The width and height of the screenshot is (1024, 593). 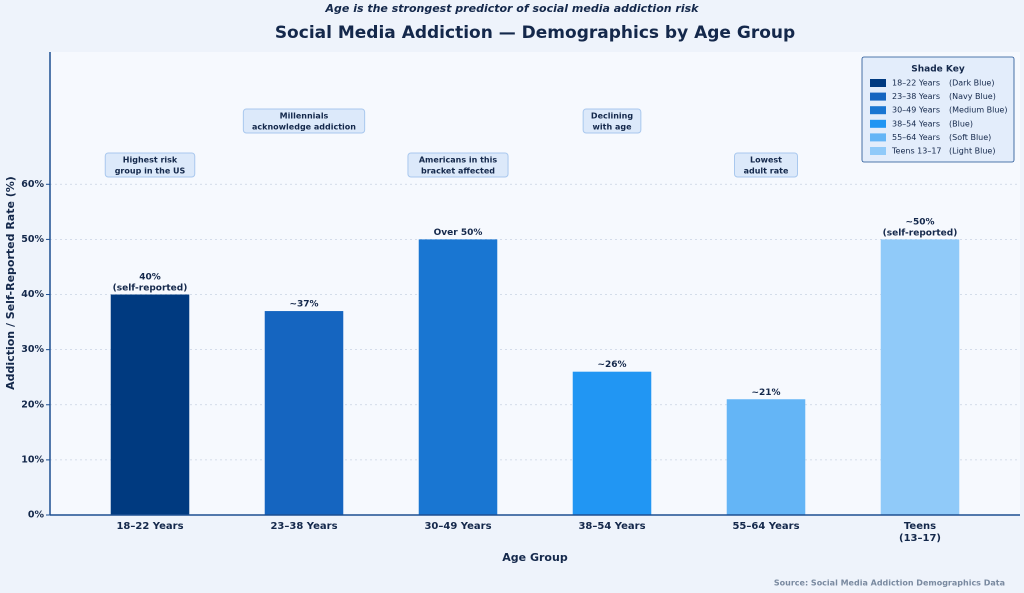 I want to click on legend-label: 23–38 Years, so click(x=916, y=96).